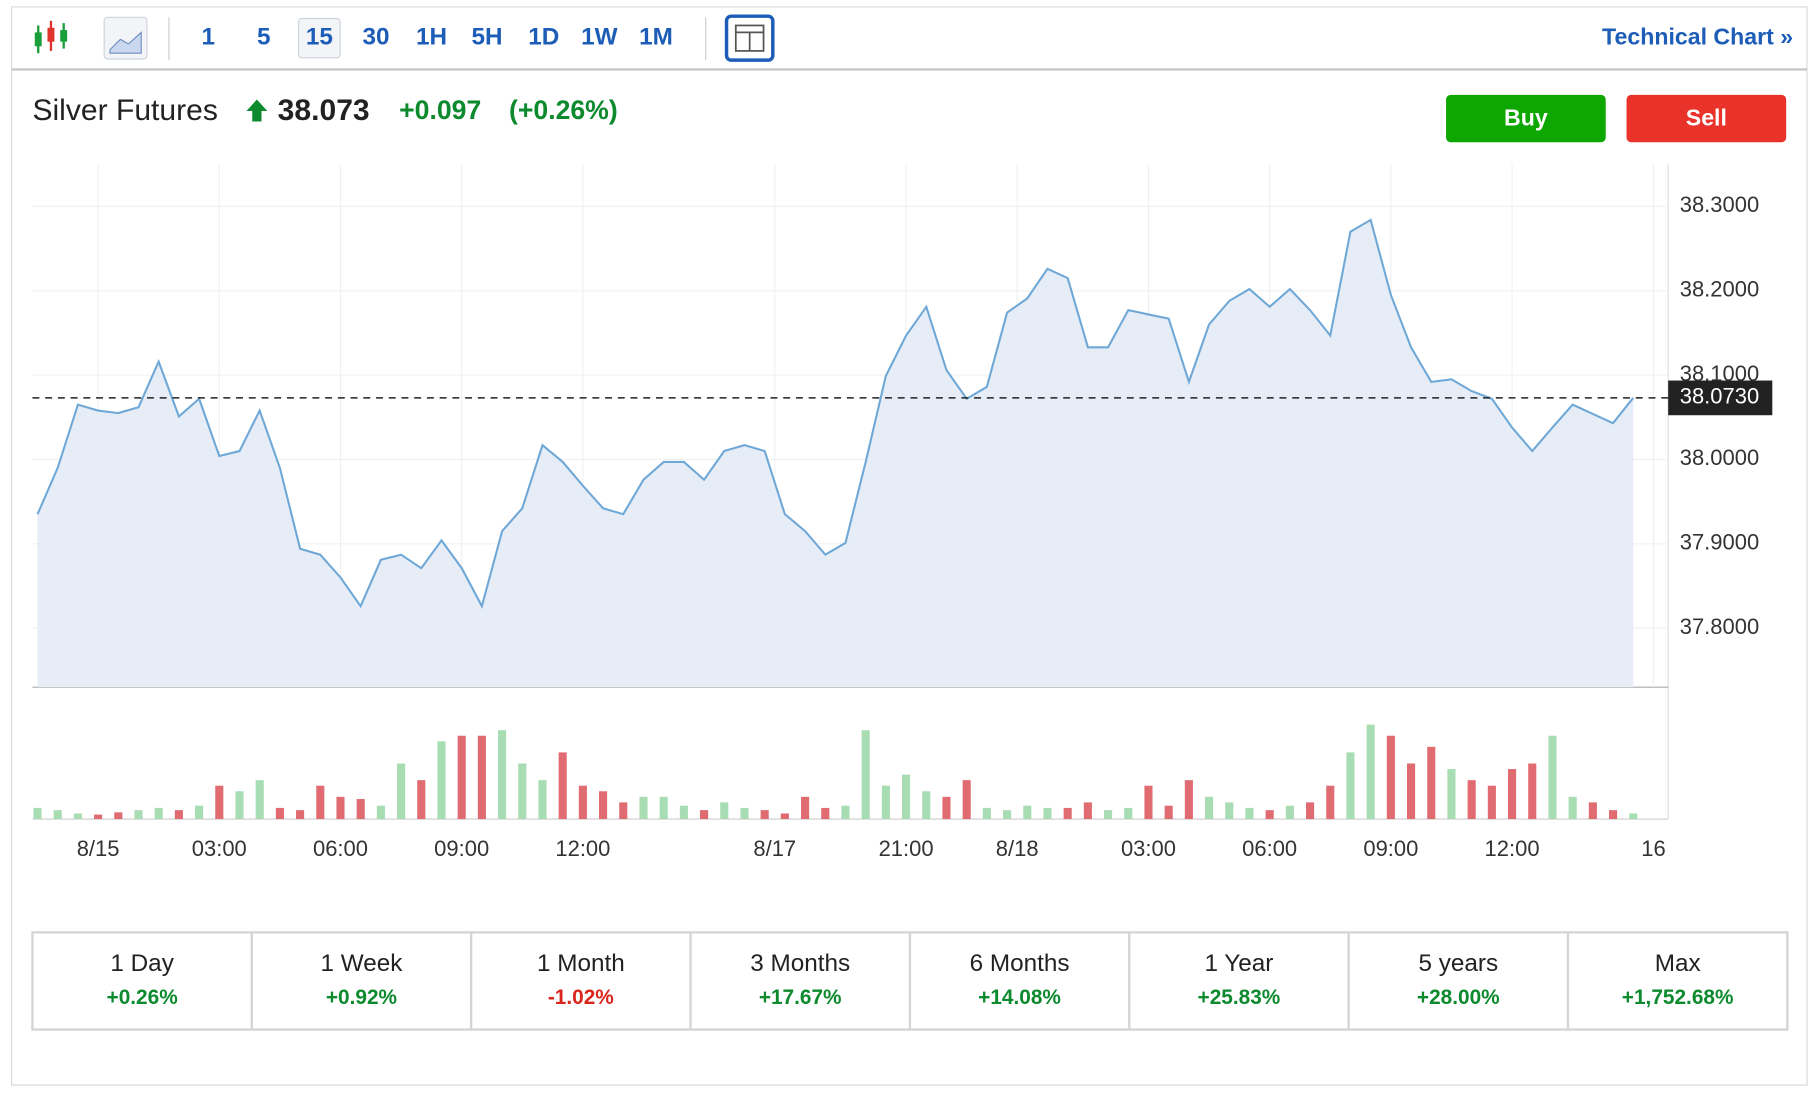  What do you see at coordinates (142, 963) in the screenshot?
I see `period-name: 1 Day` at bounding box center [142, 963].